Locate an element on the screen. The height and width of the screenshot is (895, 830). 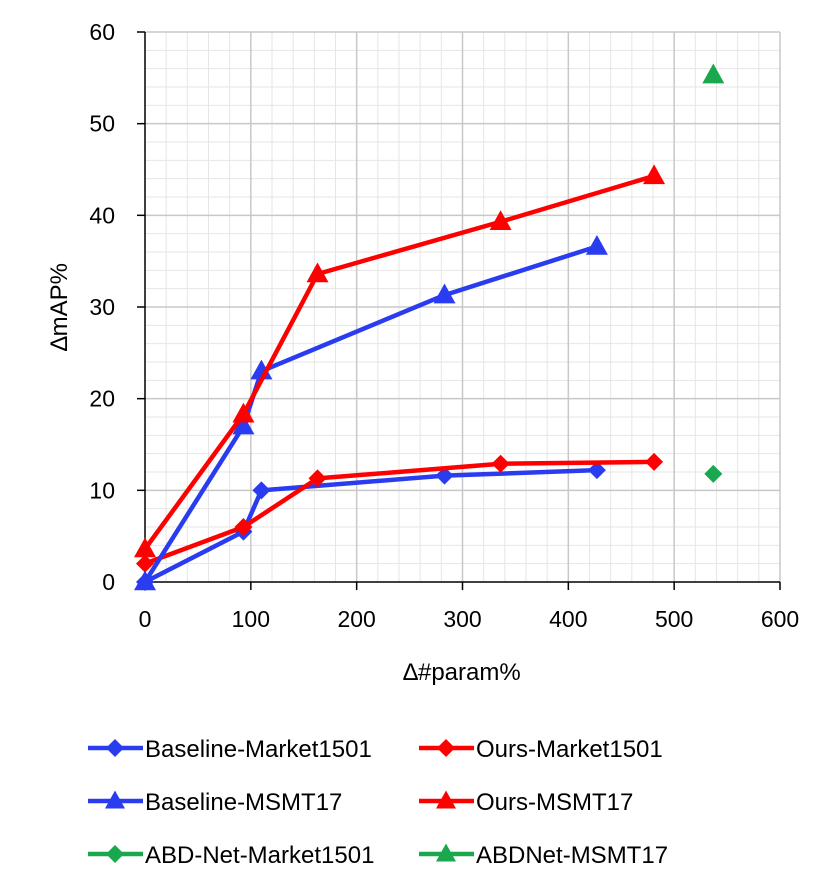
series-line-baseline-market1501 is located at coordinates (370, 526).